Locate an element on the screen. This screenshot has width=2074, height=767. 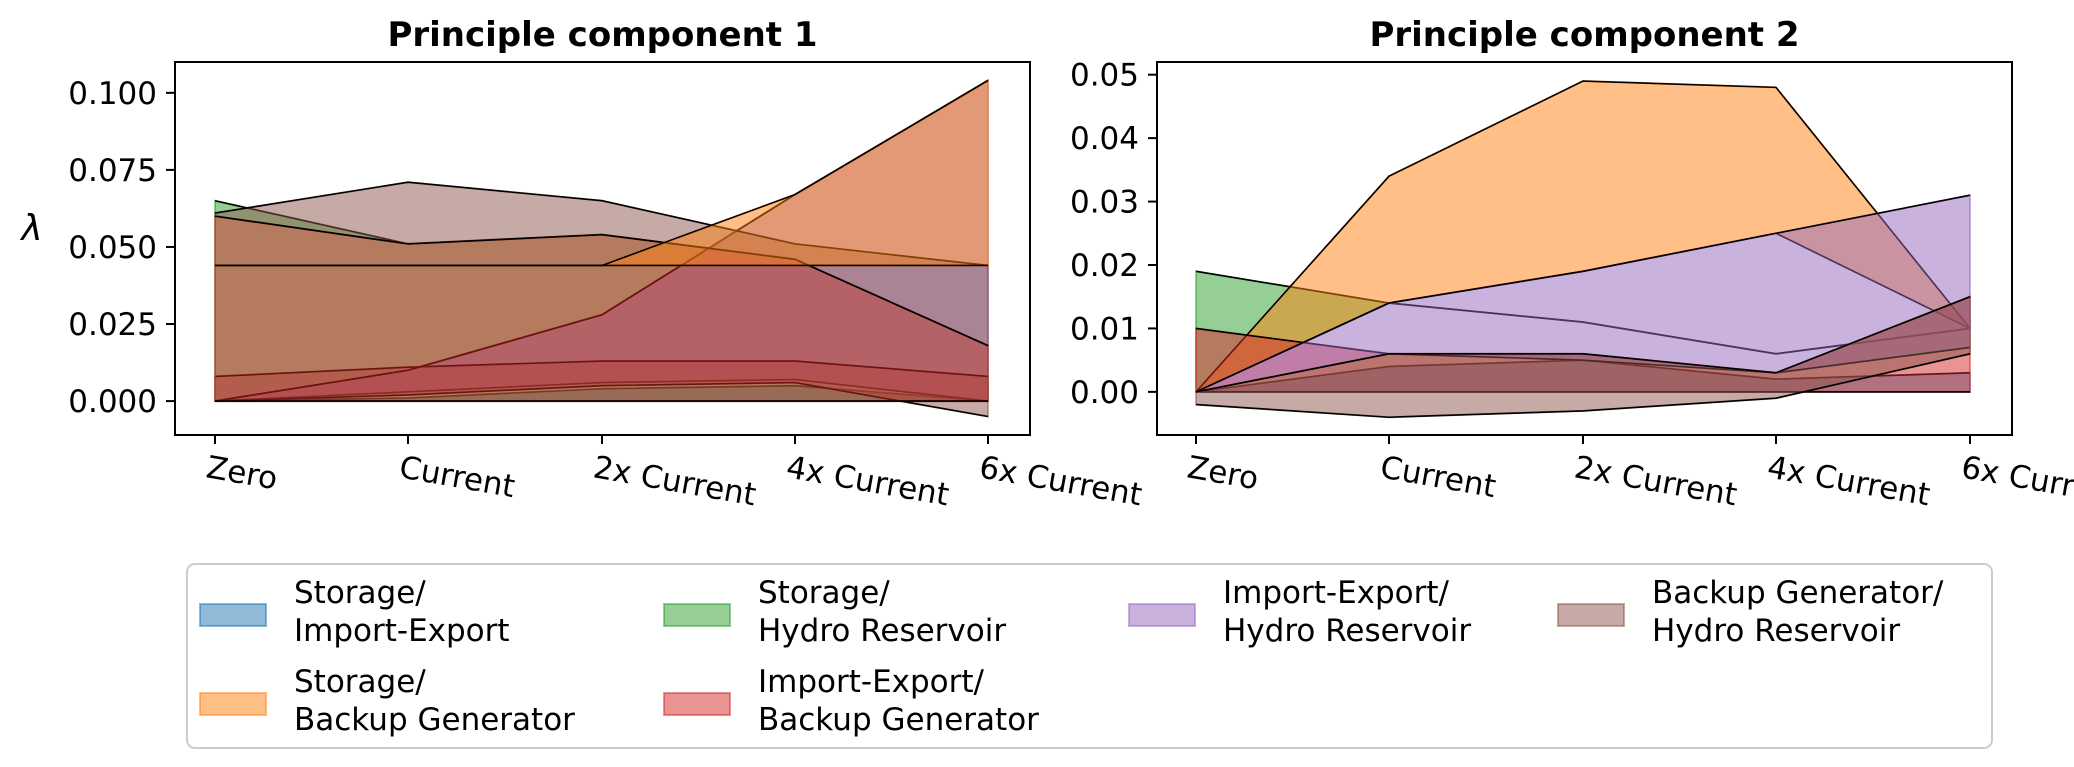
y-tick-label: 0.04 is located at coordinates (1104, 139).